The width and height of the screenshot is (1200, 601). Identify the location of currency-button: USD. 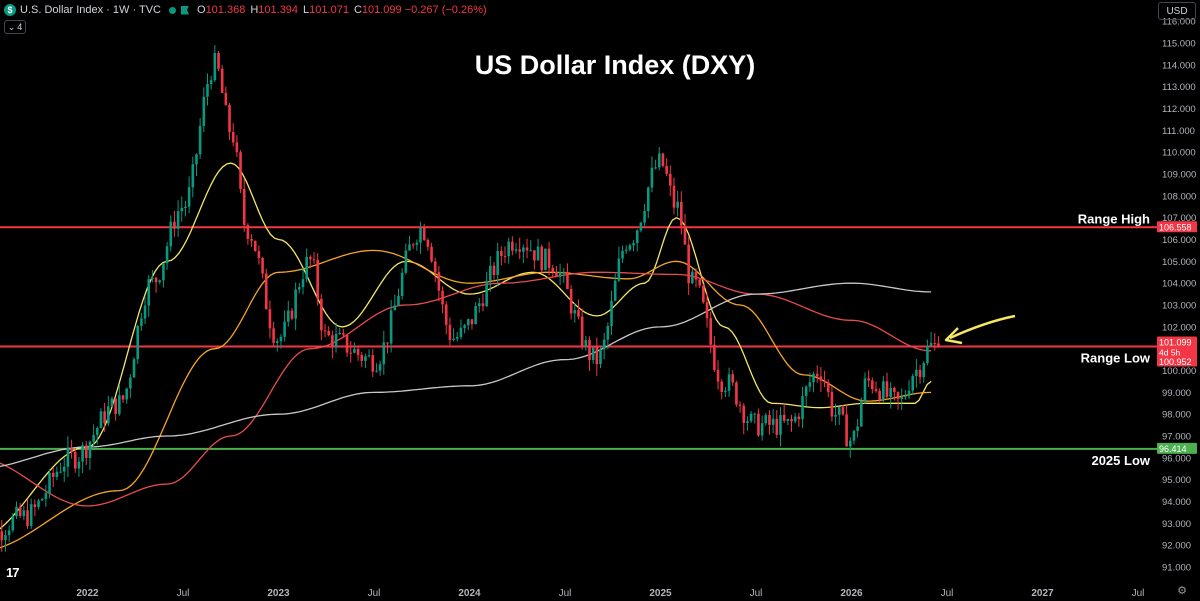
(1177, 11).